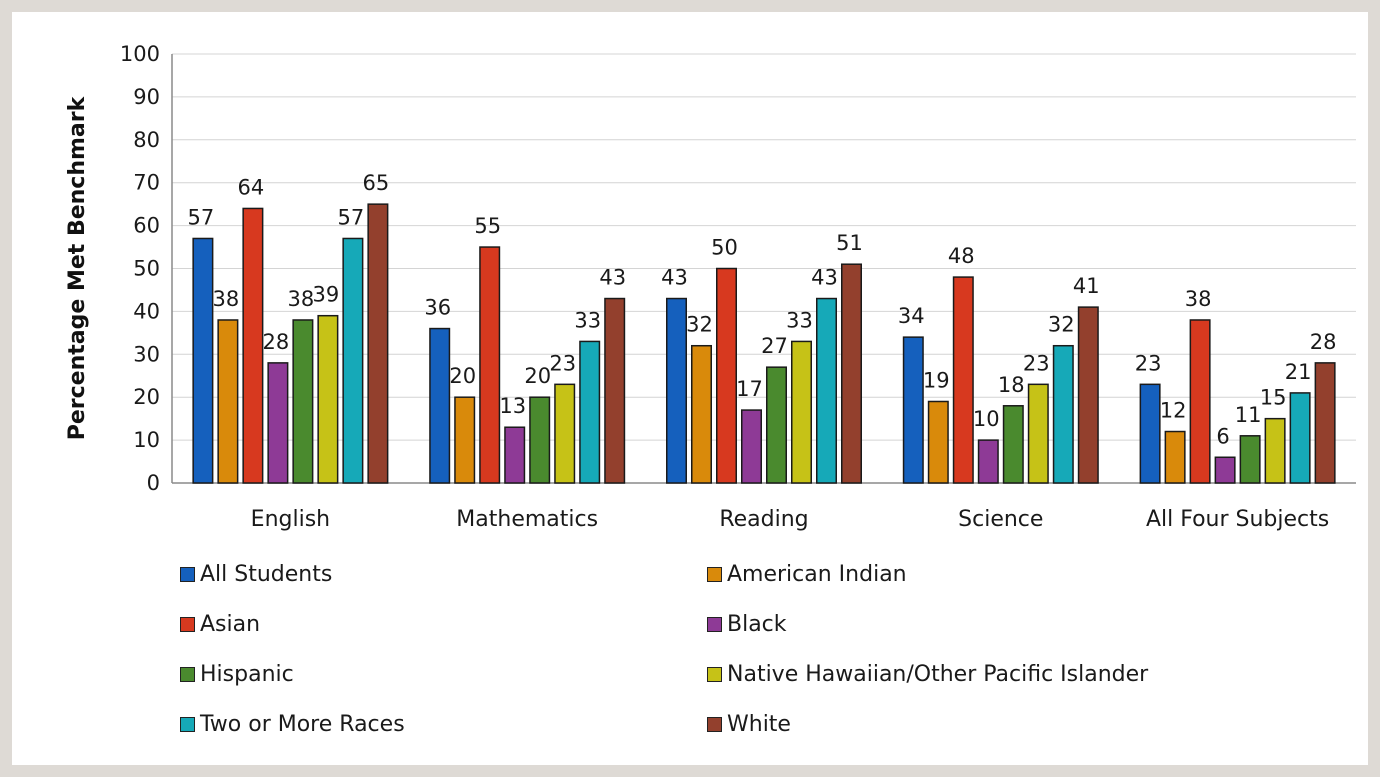  I want to click on bar-native-hawaiian-other-pacific-islander-science, so click(1038, 433).